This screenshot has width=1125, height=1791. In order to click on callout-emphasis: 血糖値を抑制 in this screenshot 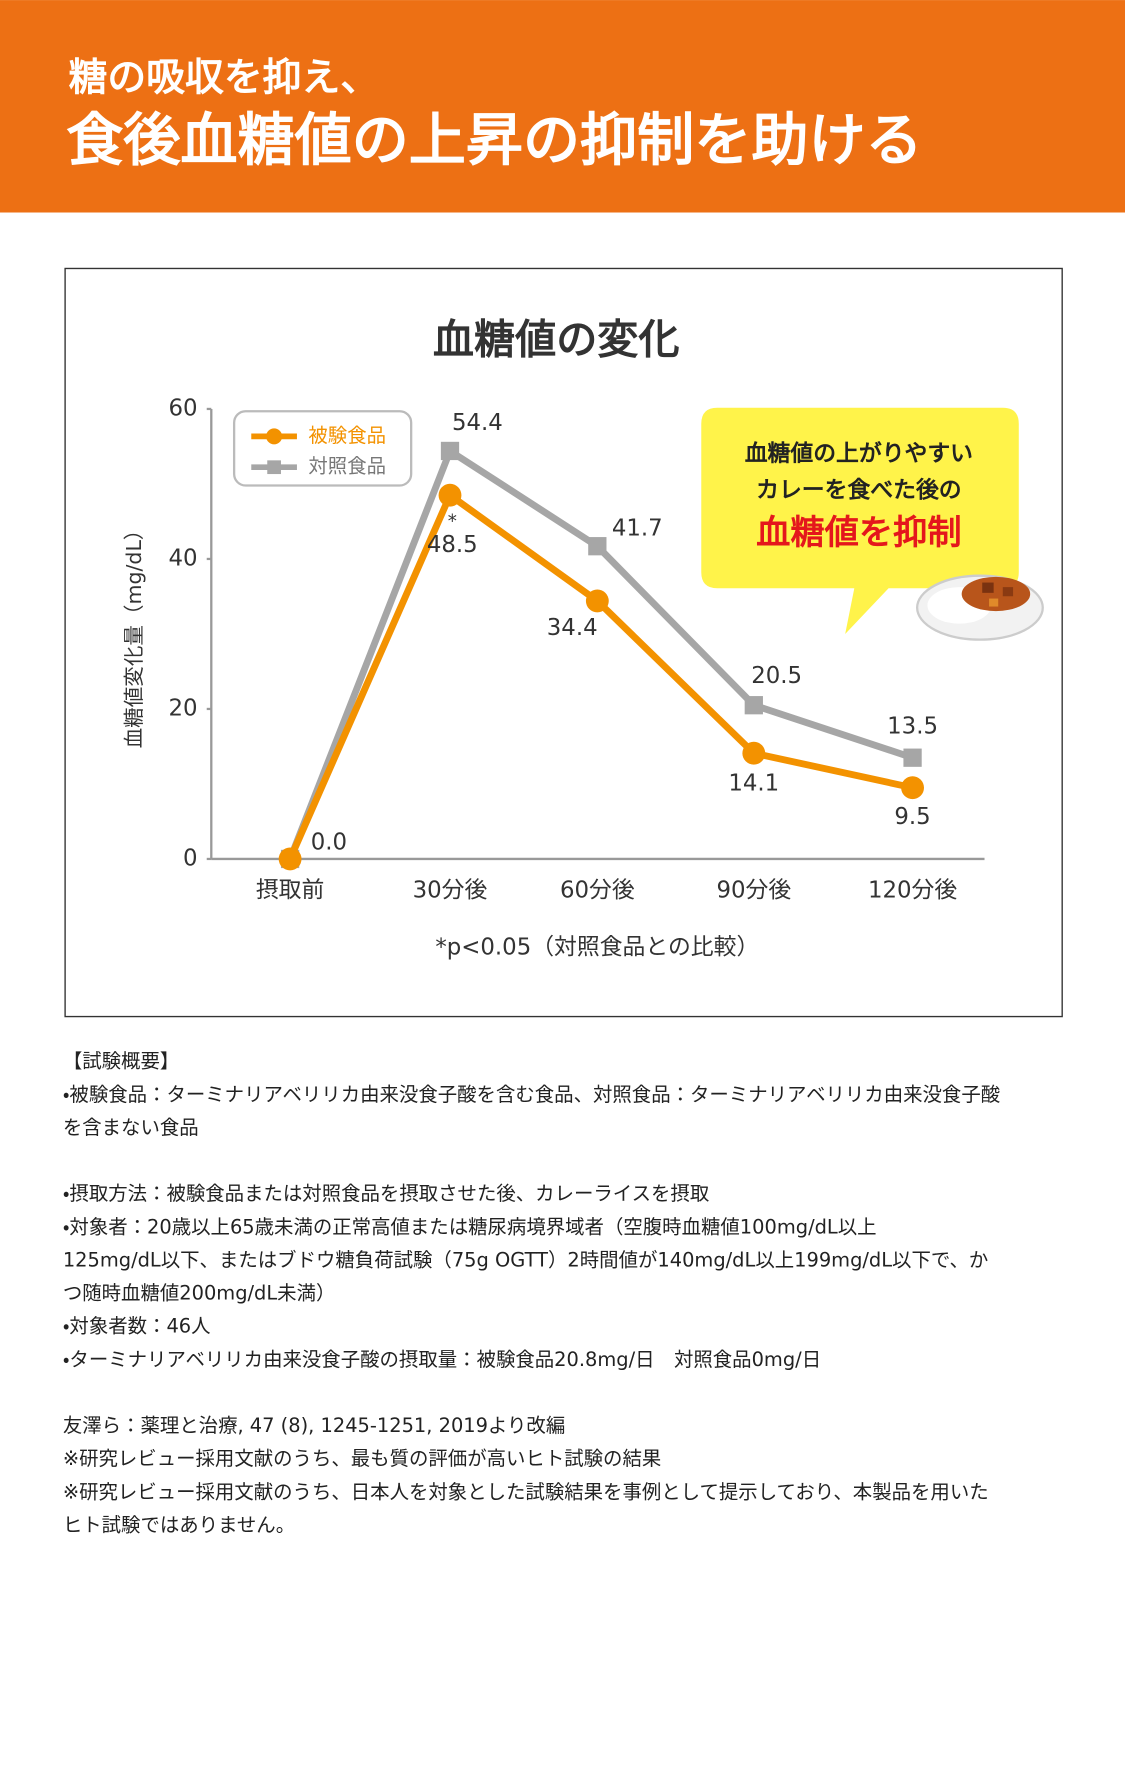, I will do `click(859, 533)`.